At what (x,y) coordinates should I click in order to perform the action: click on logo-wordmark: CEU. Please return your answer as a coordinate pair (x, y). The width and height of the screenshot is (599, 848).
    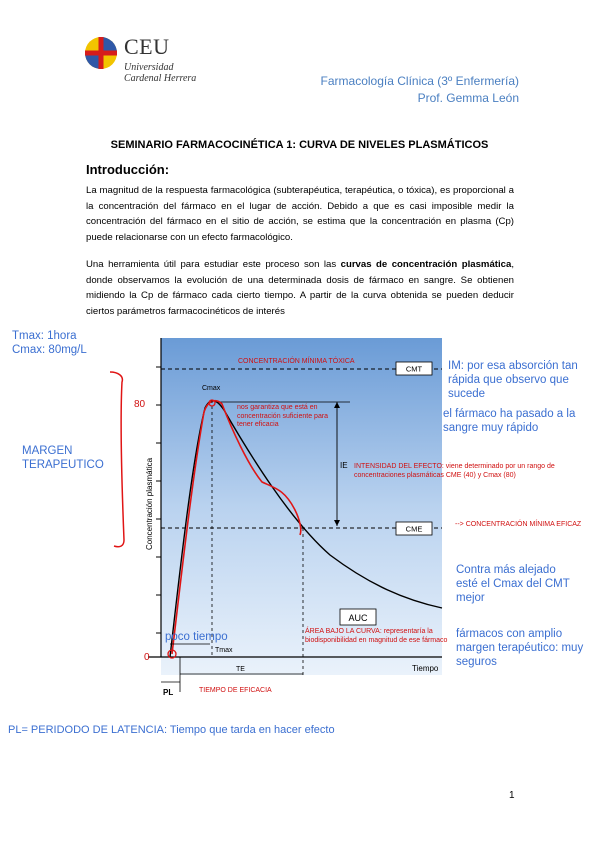
    Looking at the image, I should click on (147, 46).